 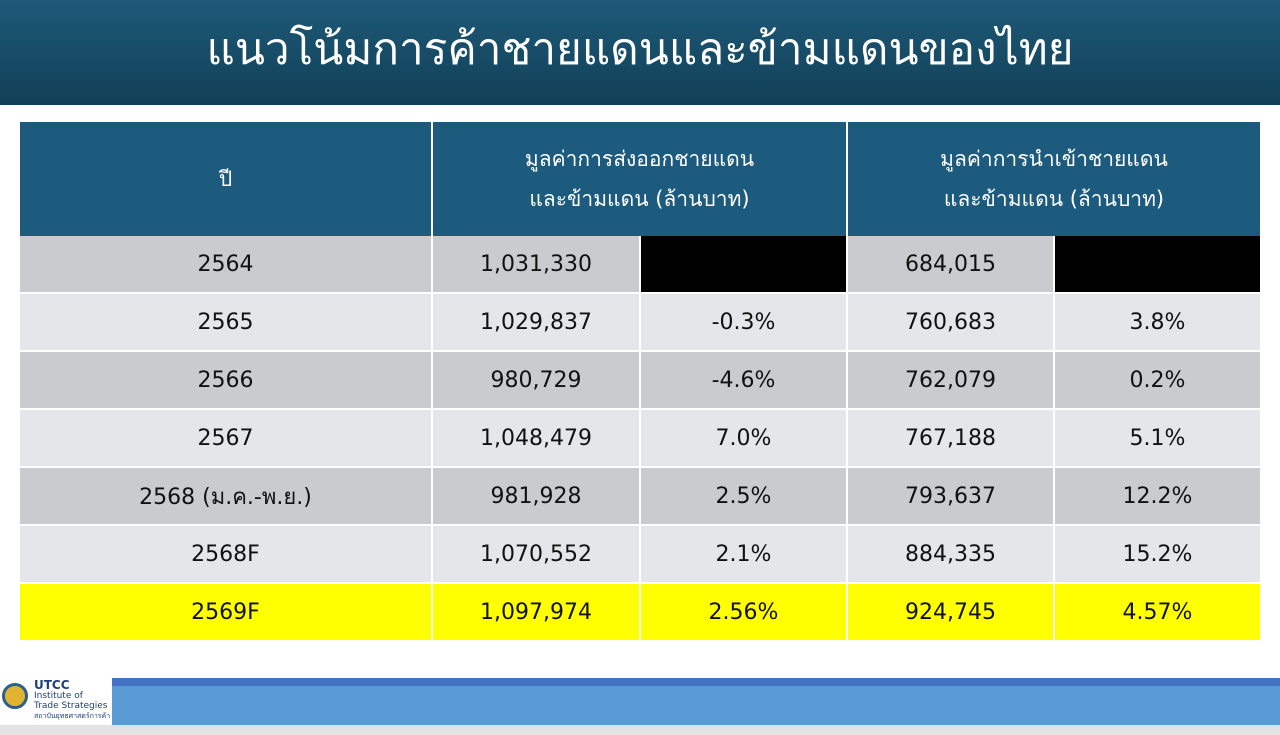 I want to click on title: แนวโน้มการค้าชายแดนและข้ามแดนของไทย, so click(x=640, y=49).